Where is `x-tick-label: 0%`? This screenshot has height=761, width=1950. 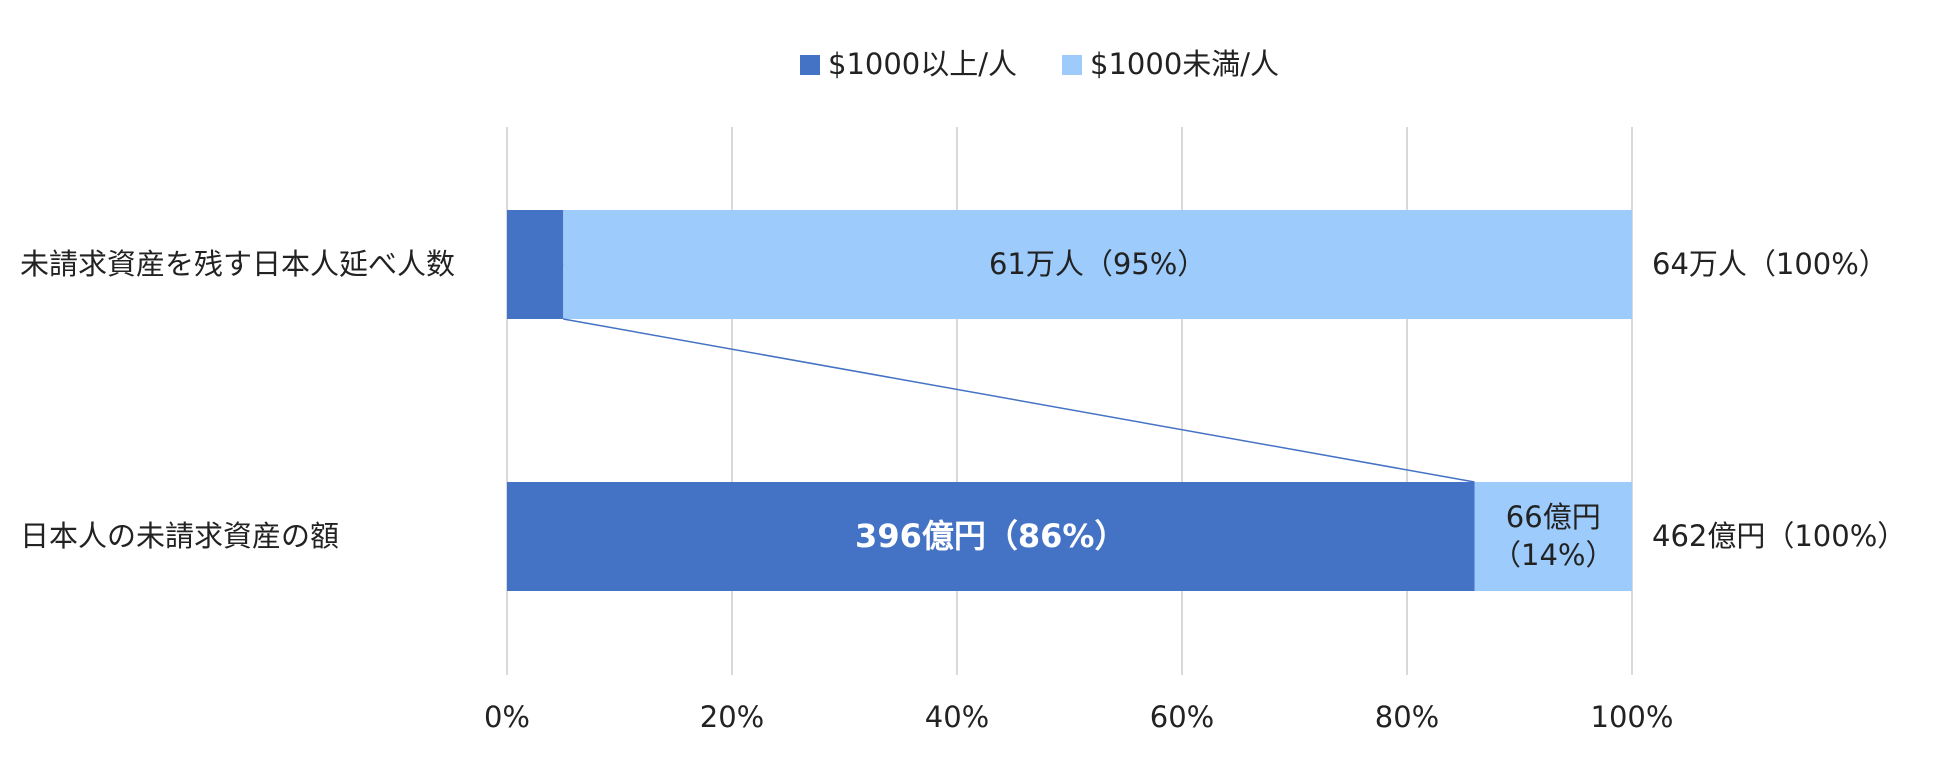
x-tick-label: 0% is located at coordinates (507, 717).